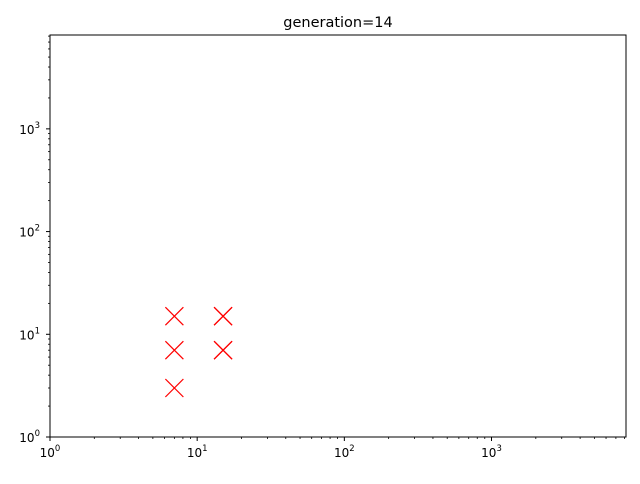 This screenshot has height=484, width=640. Describe the element at coordinates (344, 452) in the screenshot. I see `x-tick-label: 10²` at that location.